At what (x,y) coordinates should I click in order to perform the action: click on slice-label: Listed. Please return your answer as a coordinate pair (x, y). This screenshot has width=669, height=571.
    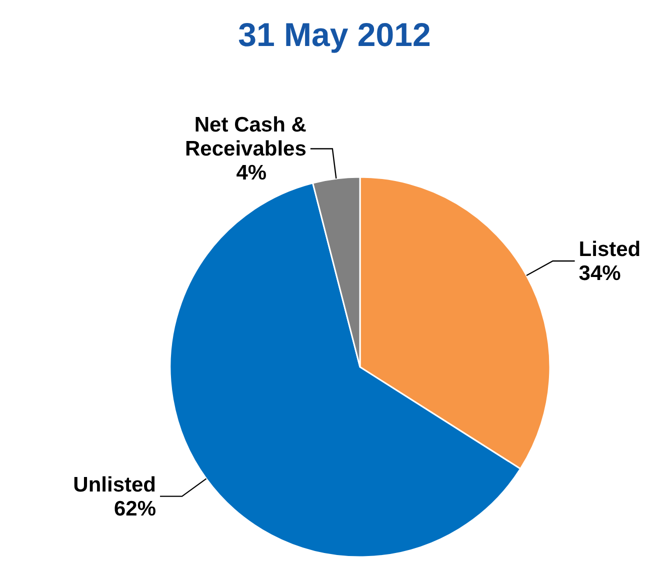
    Looking at the image, I should click on (609, 249).